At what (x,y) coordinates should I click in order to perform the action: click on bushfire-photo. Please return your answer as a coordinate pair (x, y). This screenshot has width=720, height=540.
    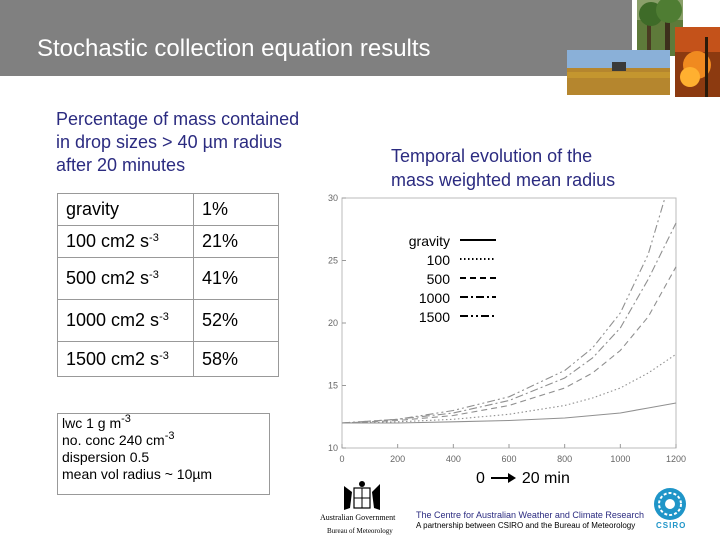
    Looking at the image, I should click on (697, 62).